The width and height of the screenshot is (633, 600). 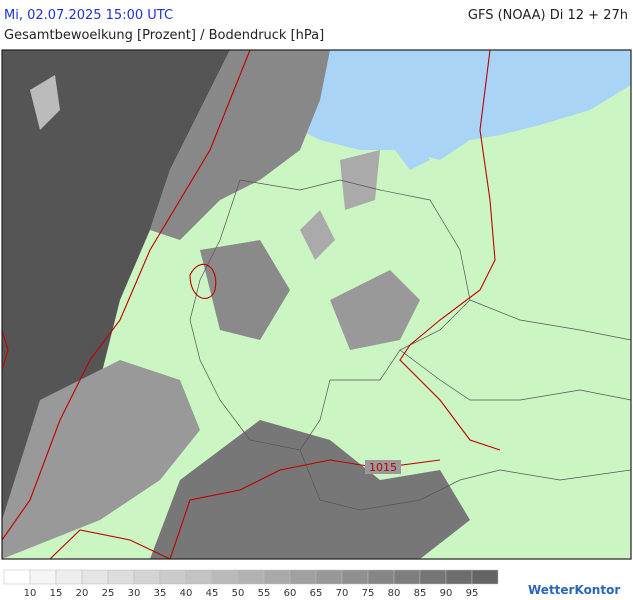 What do you see at coordinates (82, 593) in the screenshot?
I see `legend-label: 20` at bounding box center [82, 593].